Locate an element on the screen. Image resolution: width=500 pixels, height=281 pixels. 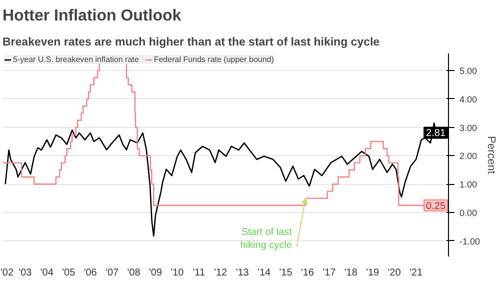
x-tick-label: '18 is located at coordinates (351, 273).